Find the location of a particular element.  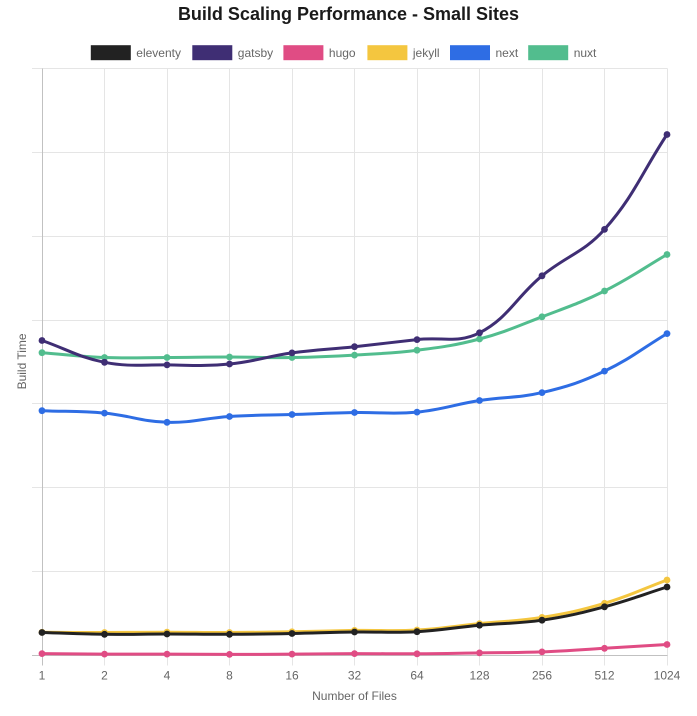

svg-text: 2 is located at coordinates (104, 676).